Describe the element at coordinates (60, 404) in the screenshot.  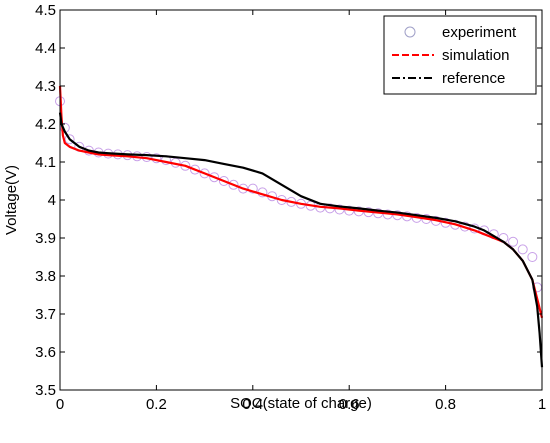
I see `x-tick-label: 0` at that location.